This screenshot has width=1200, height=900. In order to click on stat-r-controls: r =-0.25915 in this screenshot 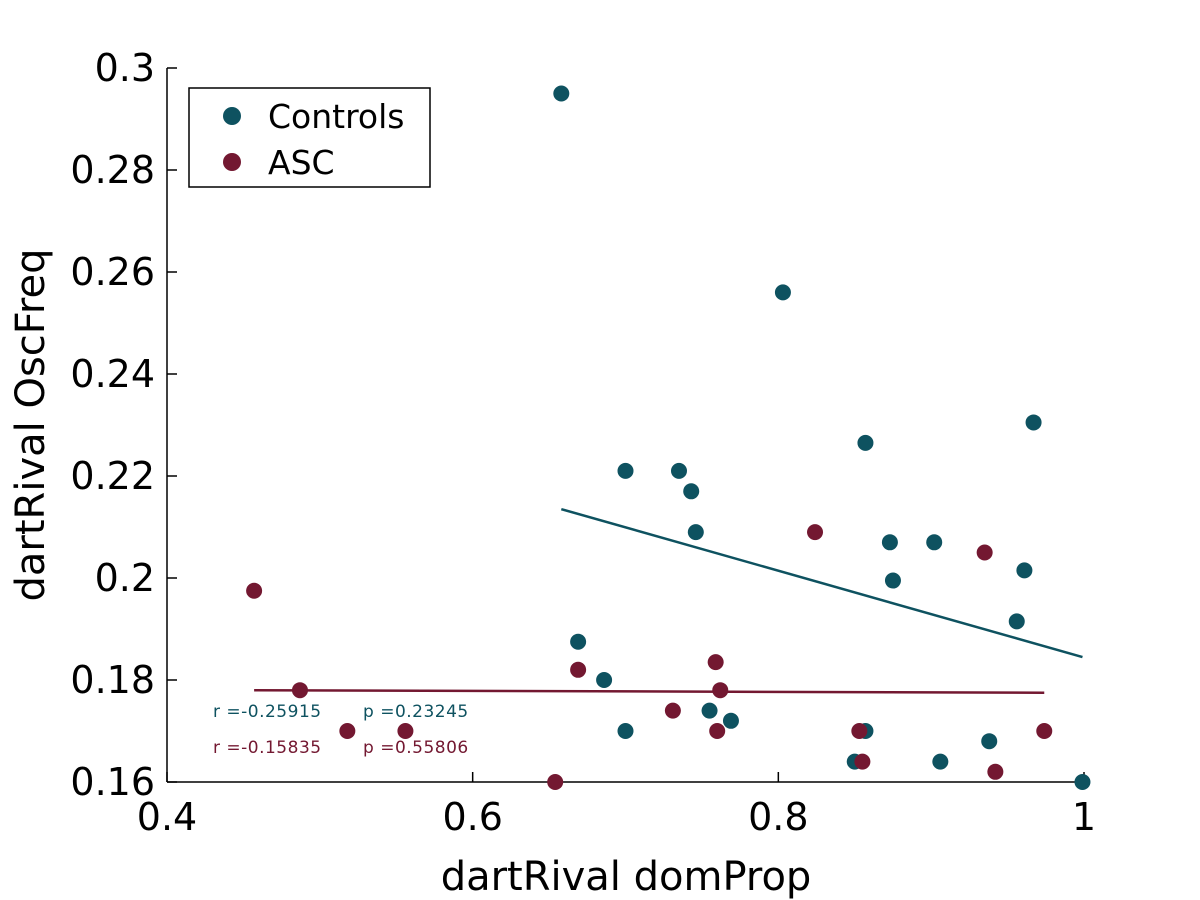, I will do `click(267, 712)`.